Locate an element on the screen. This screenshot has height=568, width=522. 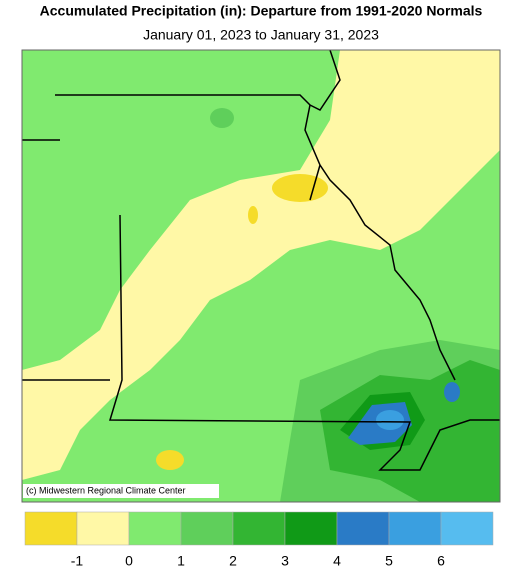
legend-tick-label: 1 is located at coordinates (181, 560).